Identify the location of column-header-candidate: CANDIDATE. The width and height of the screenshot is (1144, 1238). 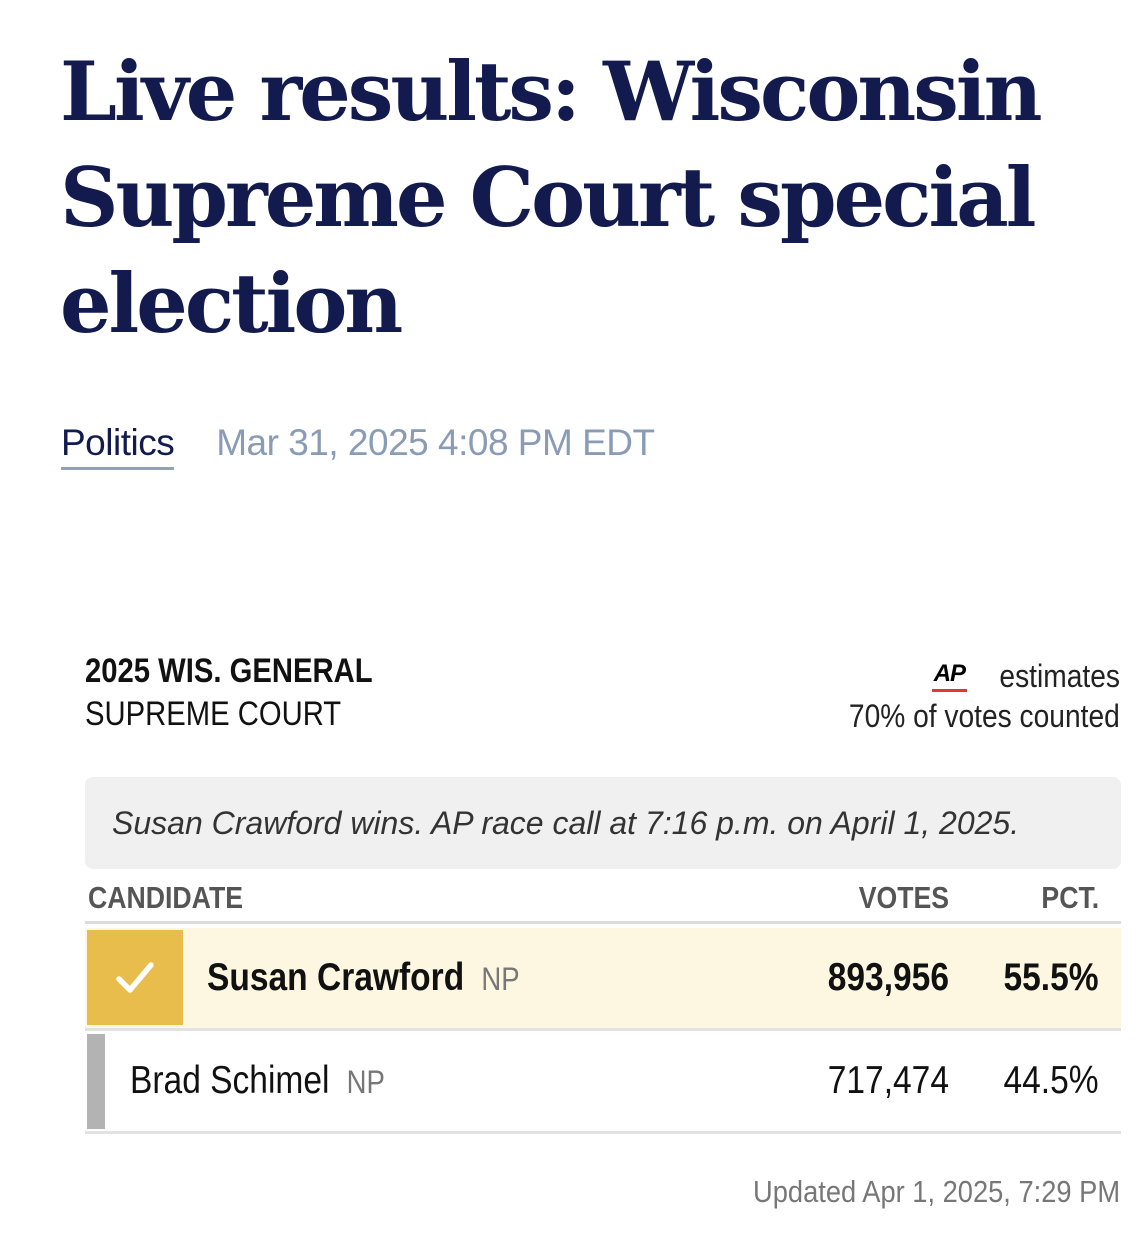
(166, 897).